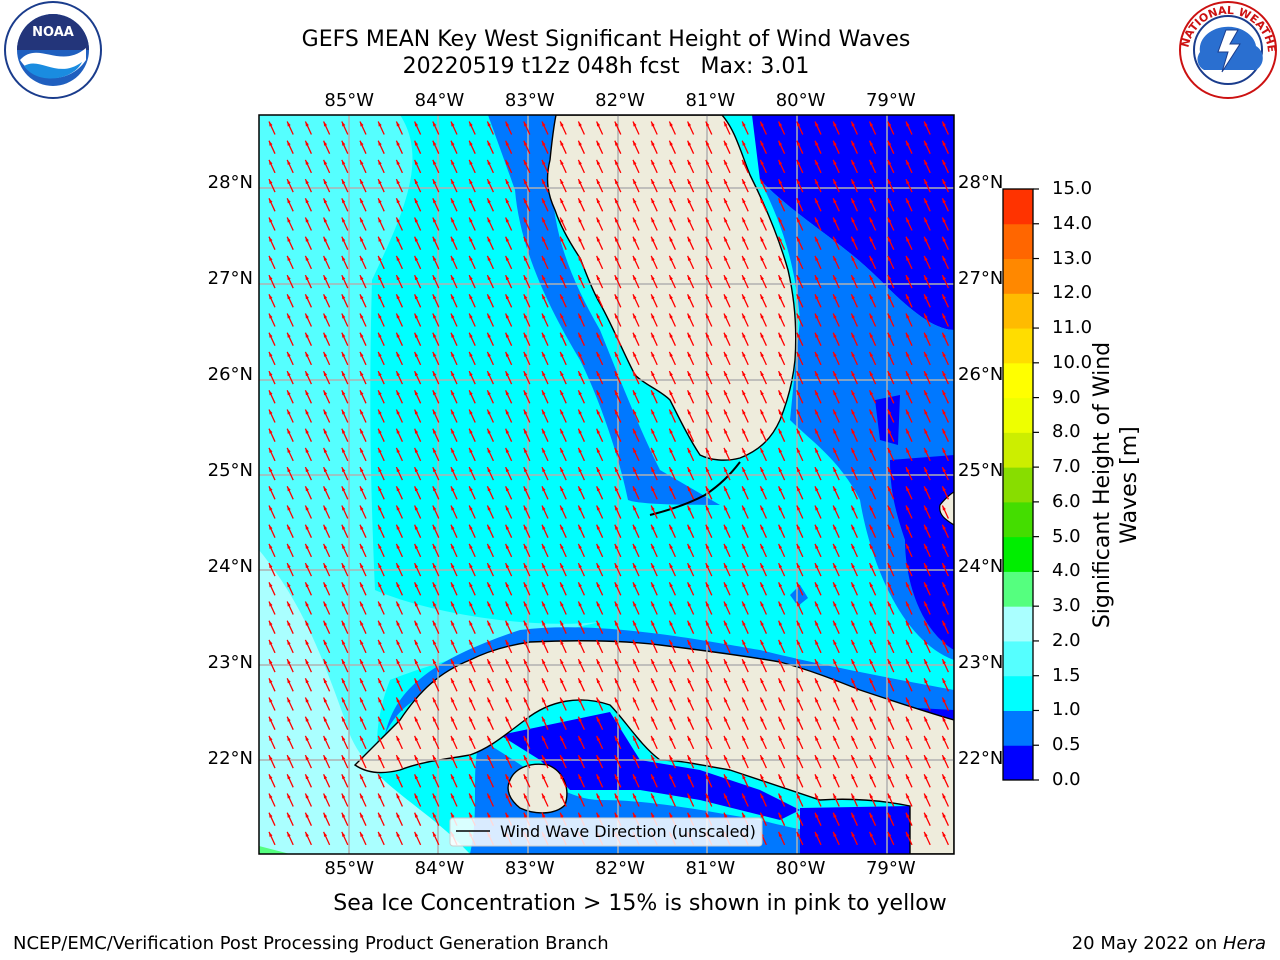  Describe the element at coordinates (606, 832) in the screenshot. I see `map-legend: Wind Wave Direction (unscaled)` at that location.